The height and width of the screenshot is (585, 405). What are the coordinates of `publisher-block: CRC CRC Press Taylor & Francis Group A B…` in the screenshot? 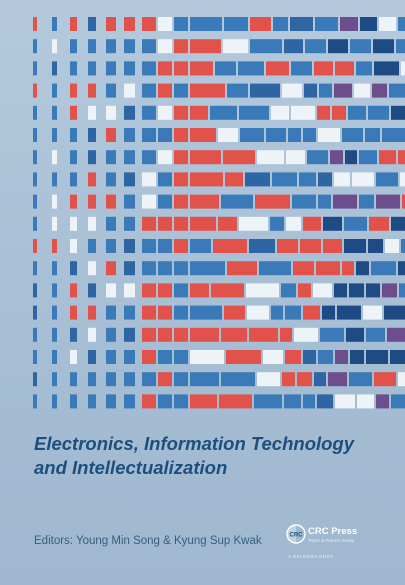 It's located at (331, 544).